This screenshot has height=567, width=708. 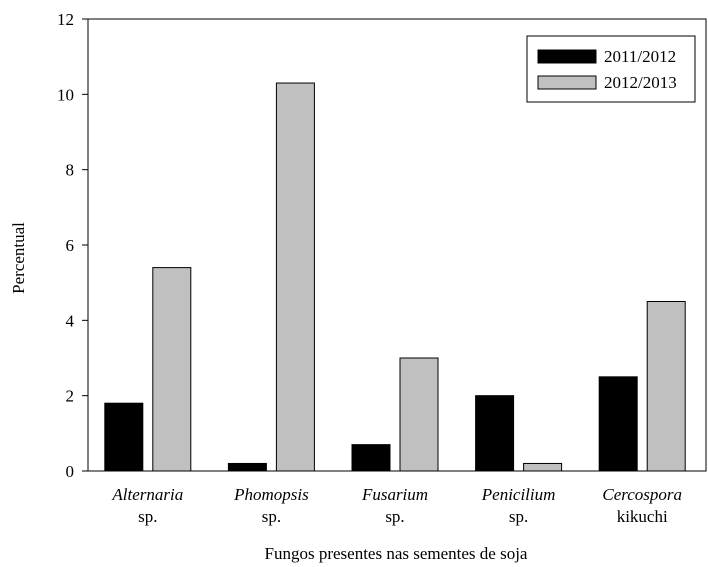 What do you see at coordinates (70, 471) in the screenshot?
I see `y-tick-label: 0` at bounding box center [70, 471].